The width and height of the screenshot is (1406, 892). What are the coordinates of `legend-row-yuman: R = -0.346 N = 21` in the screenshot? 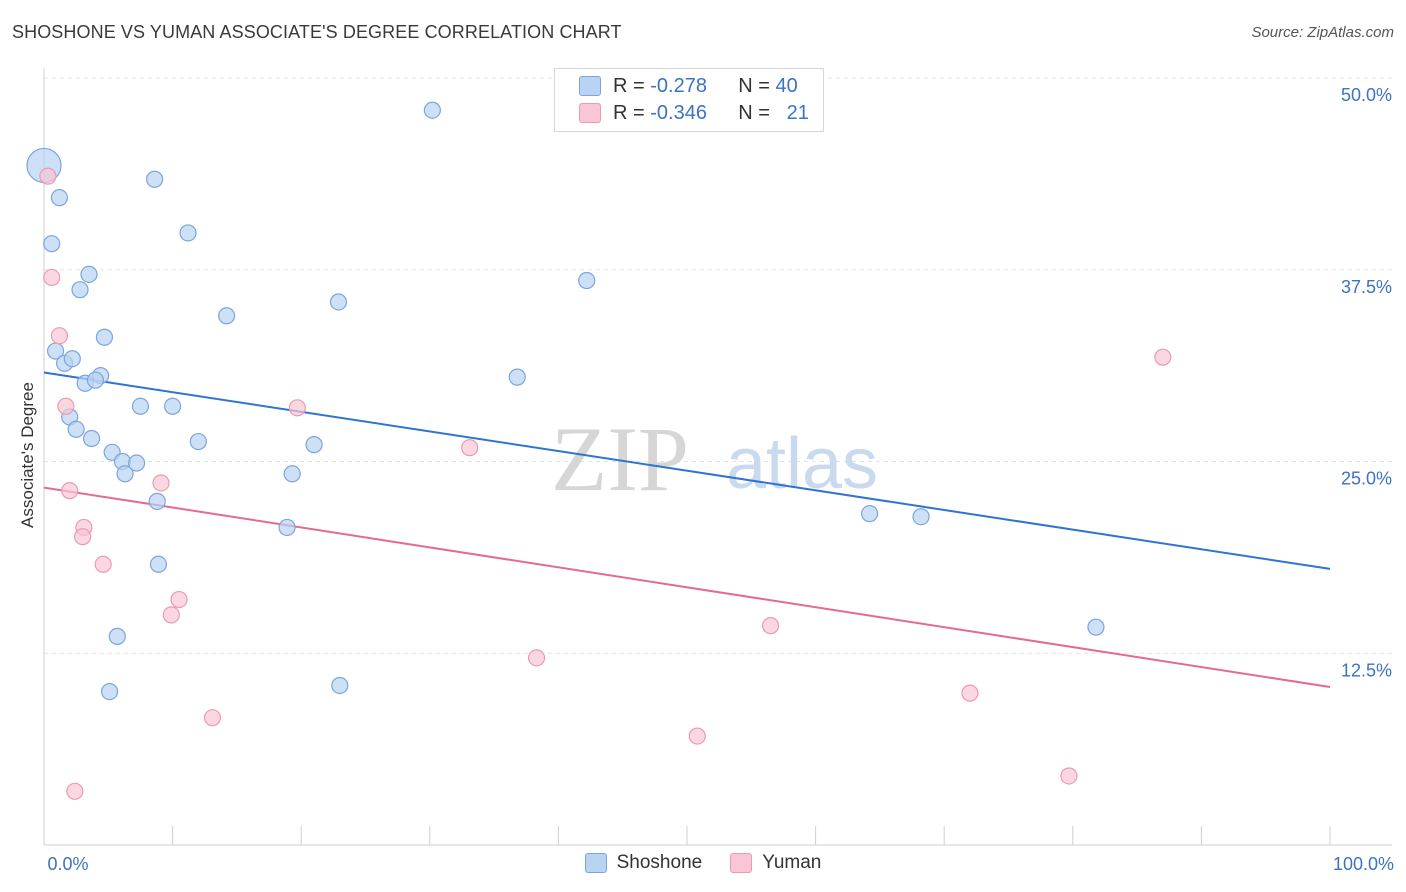 It's located at (694, 113).